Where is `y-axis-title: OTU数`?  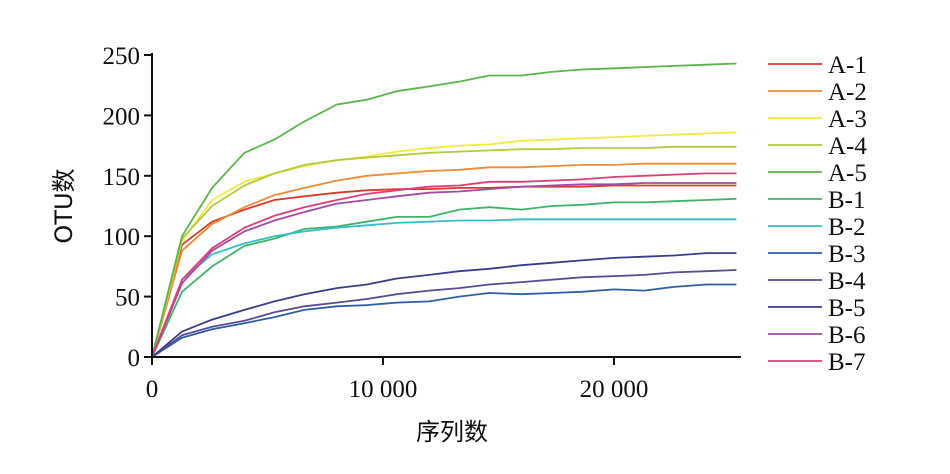
y-axis-title: OTU数 is located at coordinates (64, 205).